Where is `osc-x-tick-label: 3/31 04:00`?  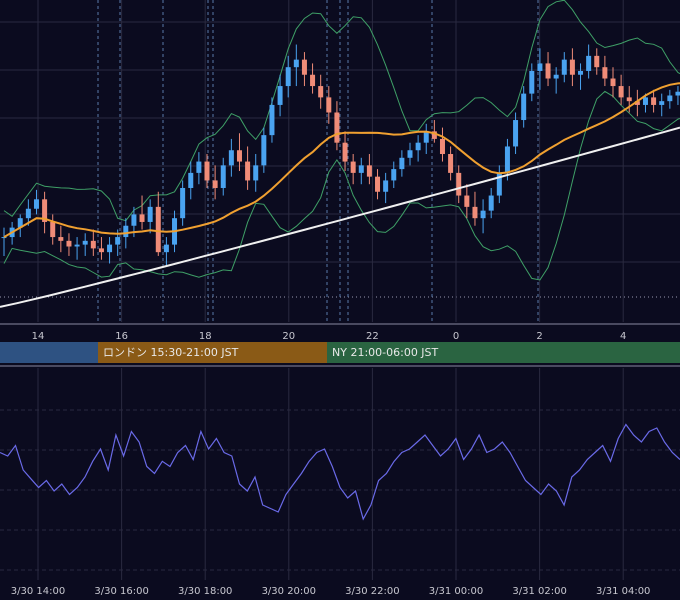
osc-x-tick-label: 3/31 04:00 is located at coordinates (623, 591).